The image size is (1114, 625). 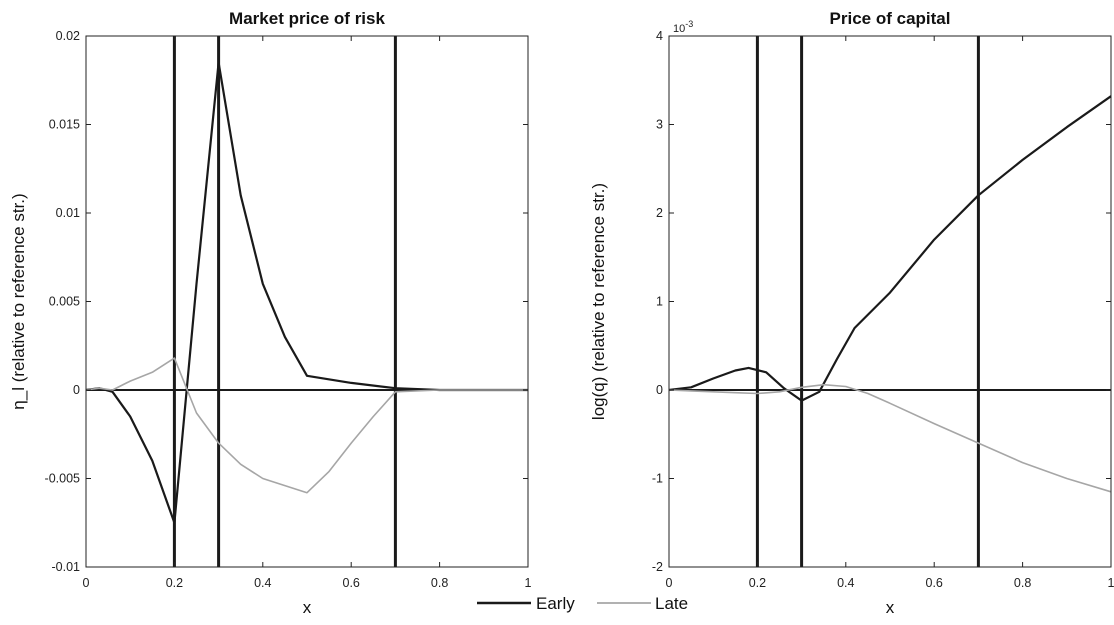 What do you see at coordinates (659, 125) in the screenshot?
I see `y-tick-label: 3` at bounding box center [659, 125].